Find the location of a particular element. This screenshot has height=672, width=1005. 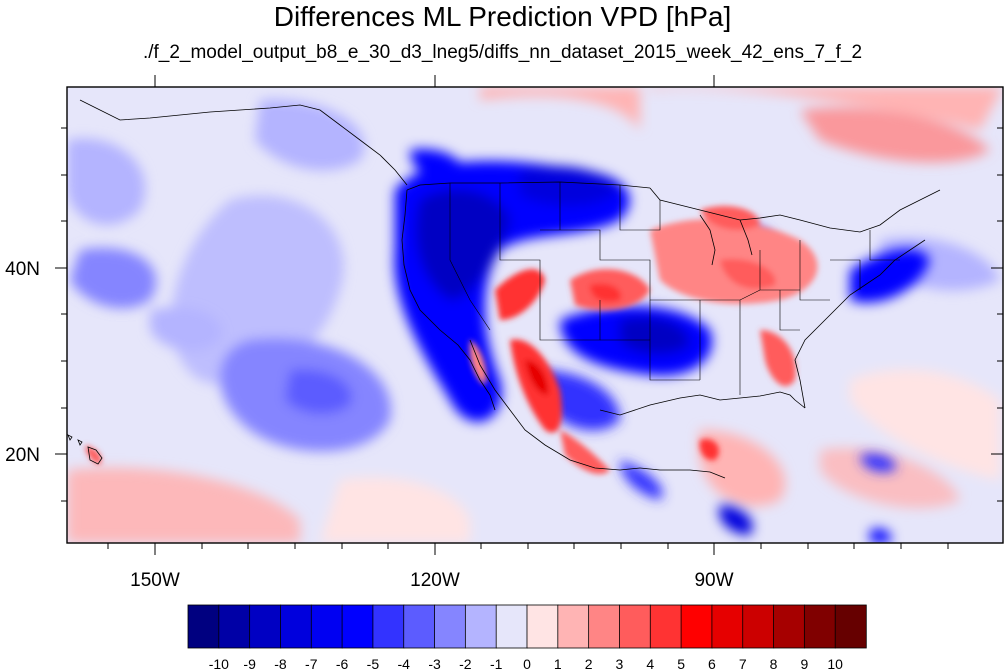

colorbar-level-label: -4 is located at coordinates (404, 664).